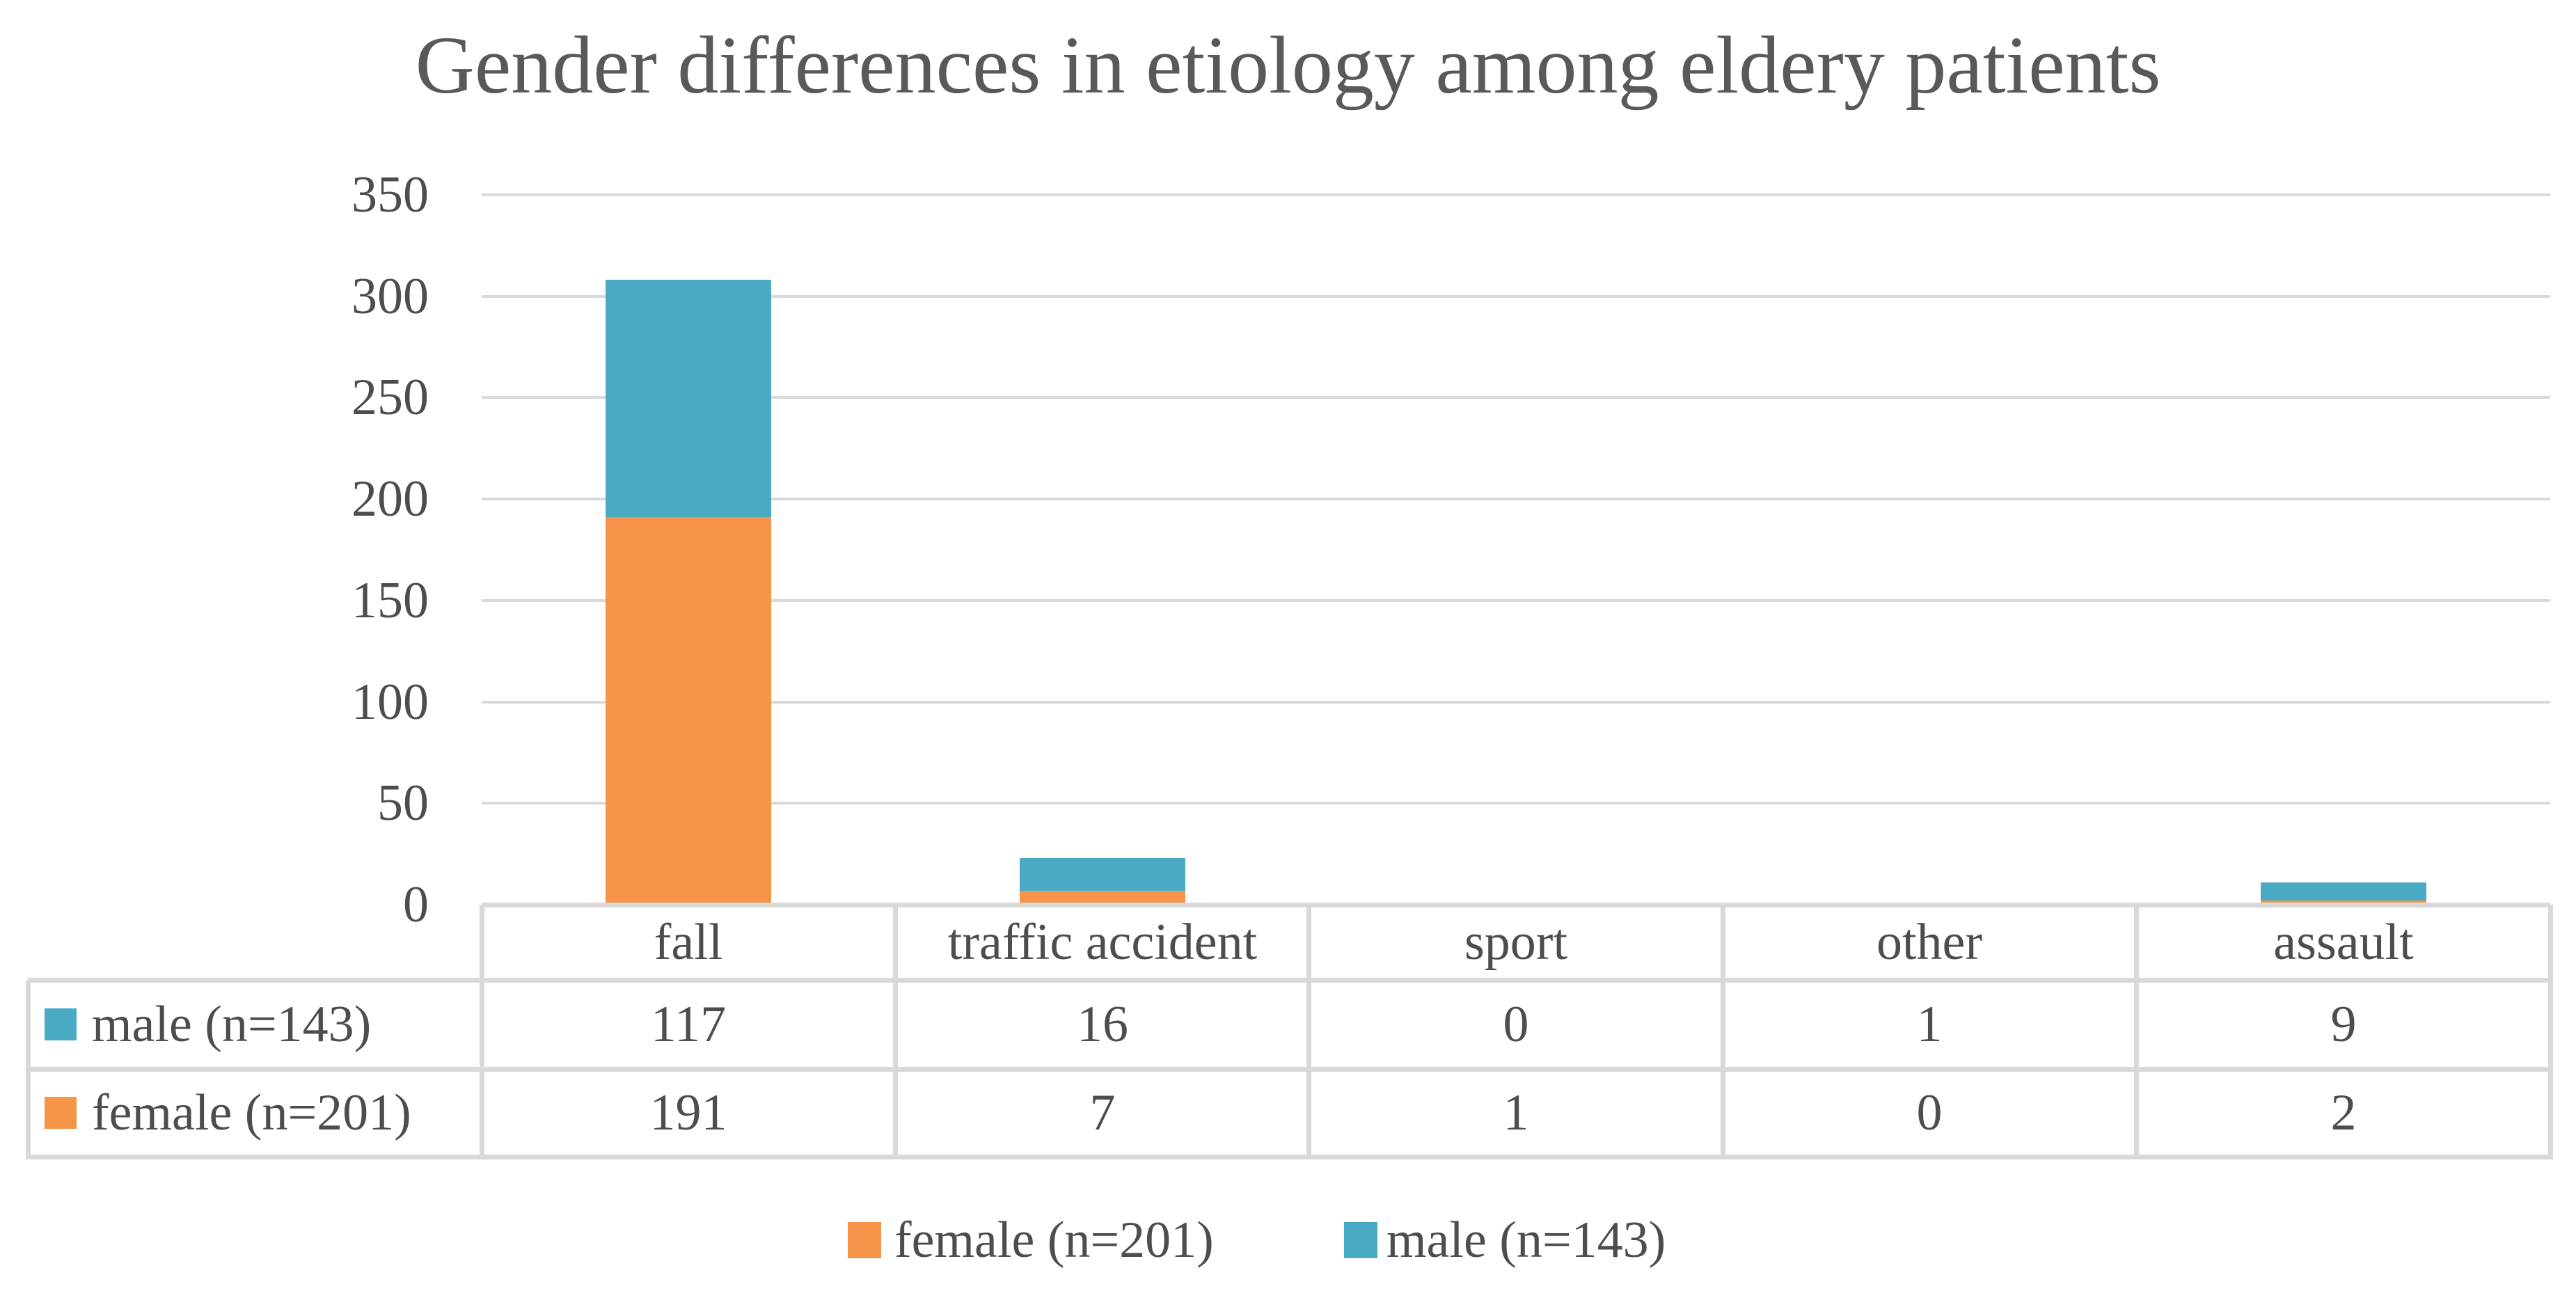  Describe the element at coordinates (1289, 980) in the screenshot. I see `table-border-row1` at that location.